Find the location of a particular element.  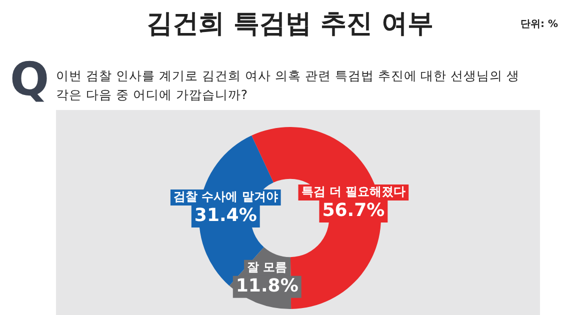

chart-subtitle: 이번 검찰 인사를 계기로 김건희 여사 의혹 관련 특검법 추진에 대한 선생님의 생각은 다음 중 어디에 가깝습니까? is located at coordinates (288, 85).